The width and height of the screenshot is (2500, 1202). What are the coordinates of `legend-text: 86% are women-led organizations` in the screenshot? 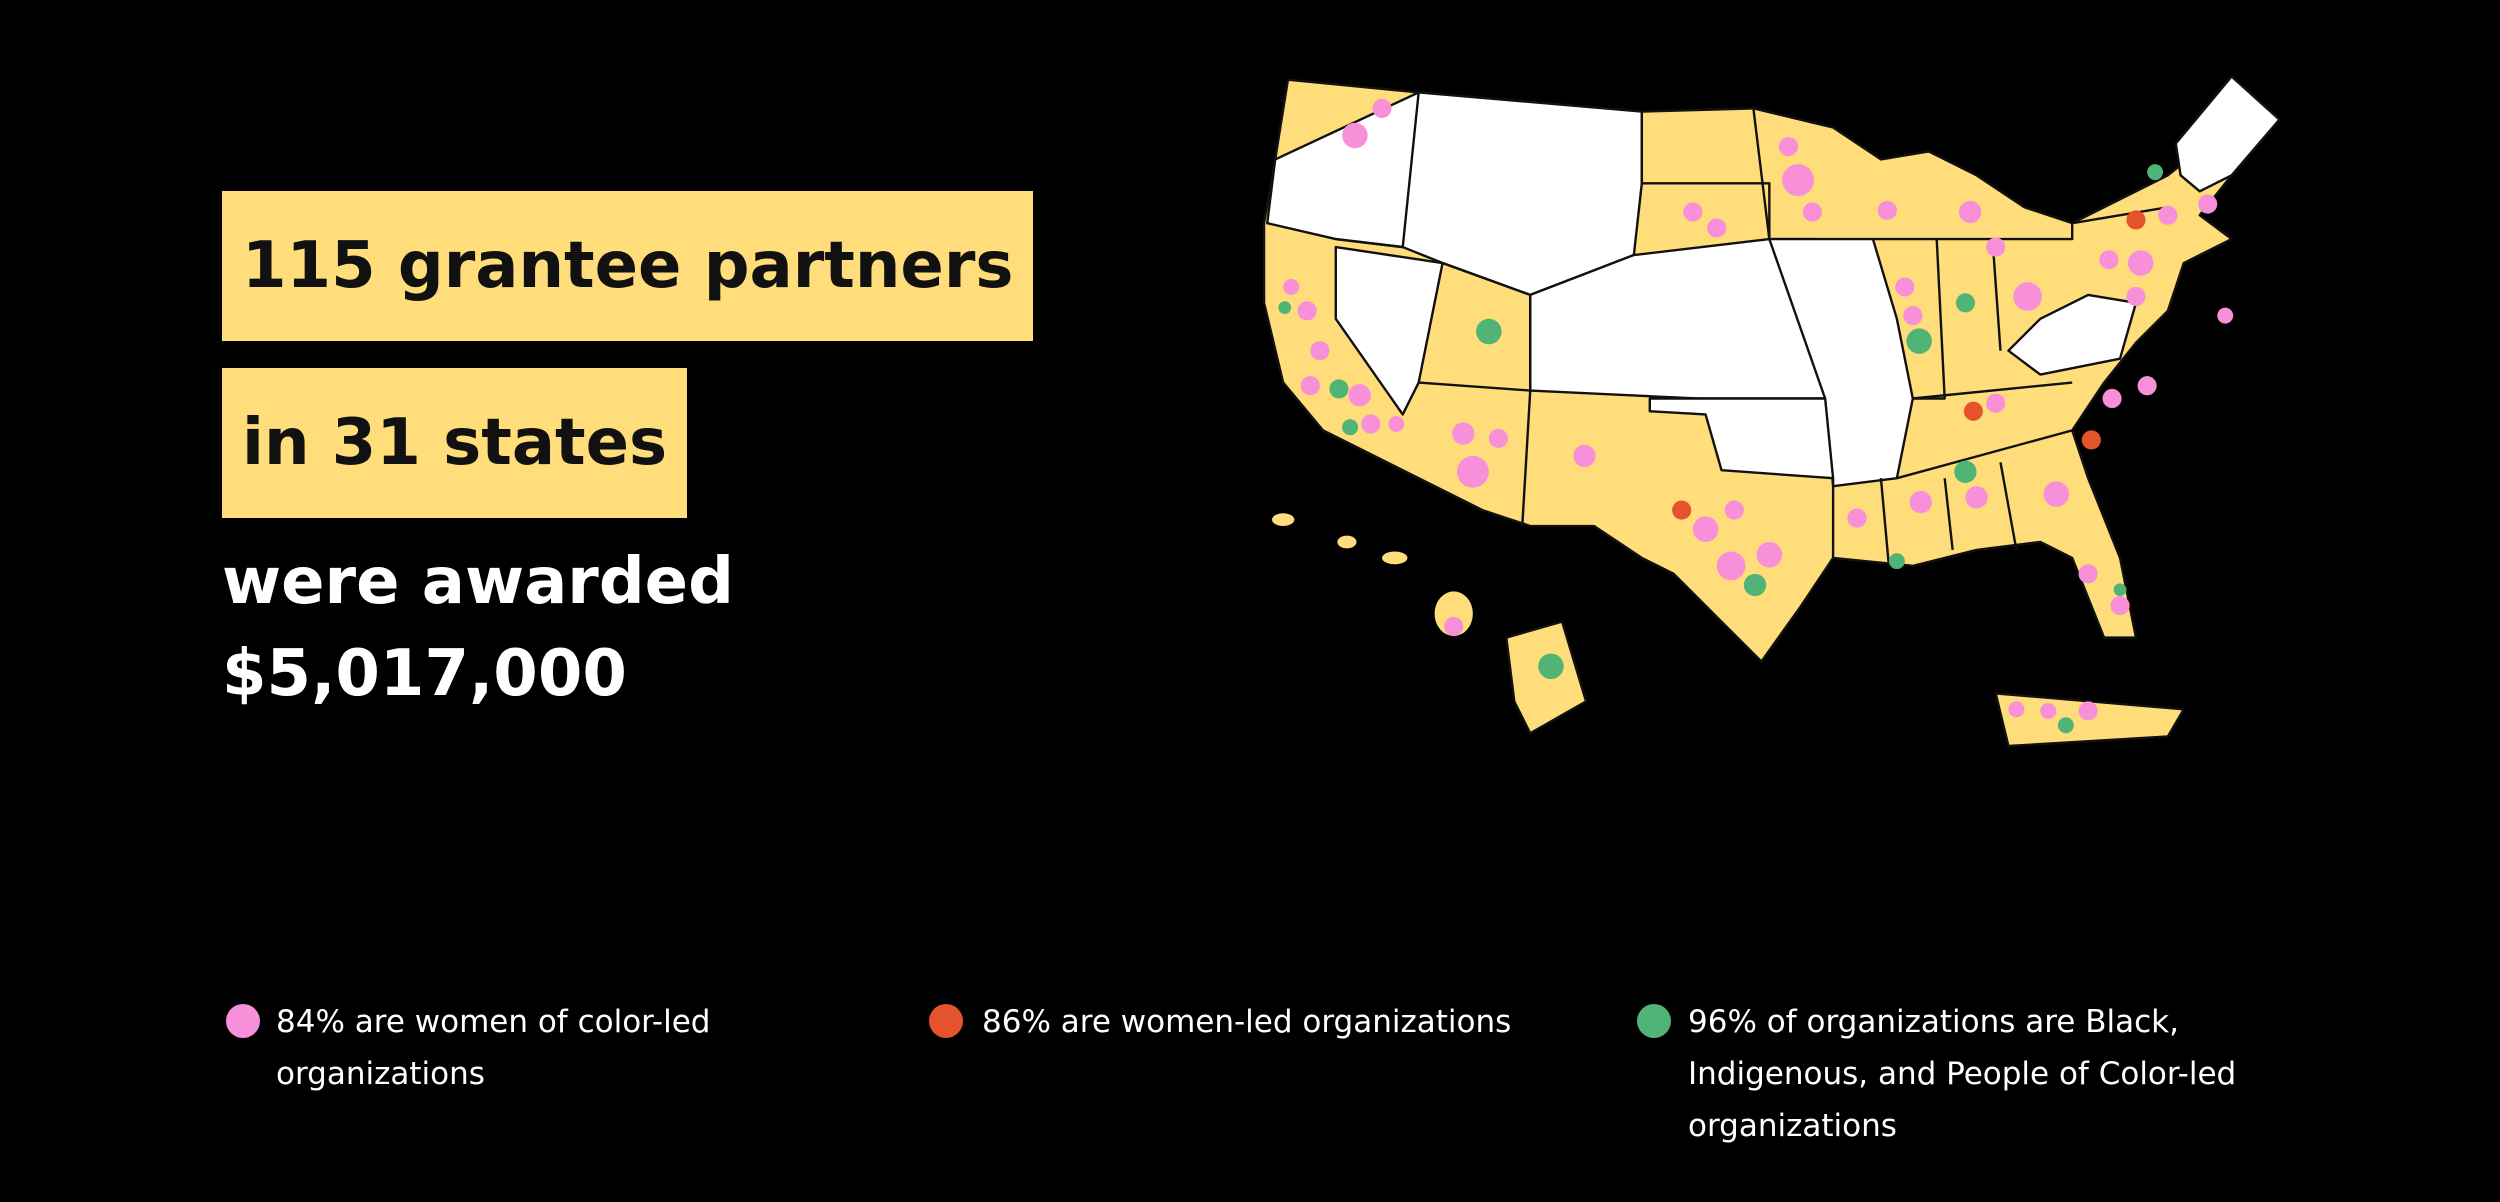 It's located at (1247, 1022).